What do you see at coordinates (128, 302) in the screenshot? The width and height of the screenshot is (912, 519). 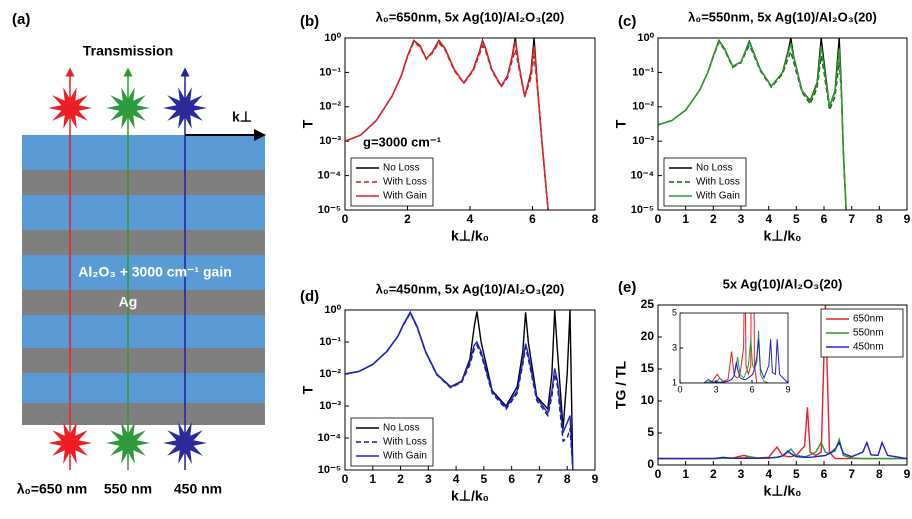 I see `layer-label: Ag` at bounding box center [128, 302].